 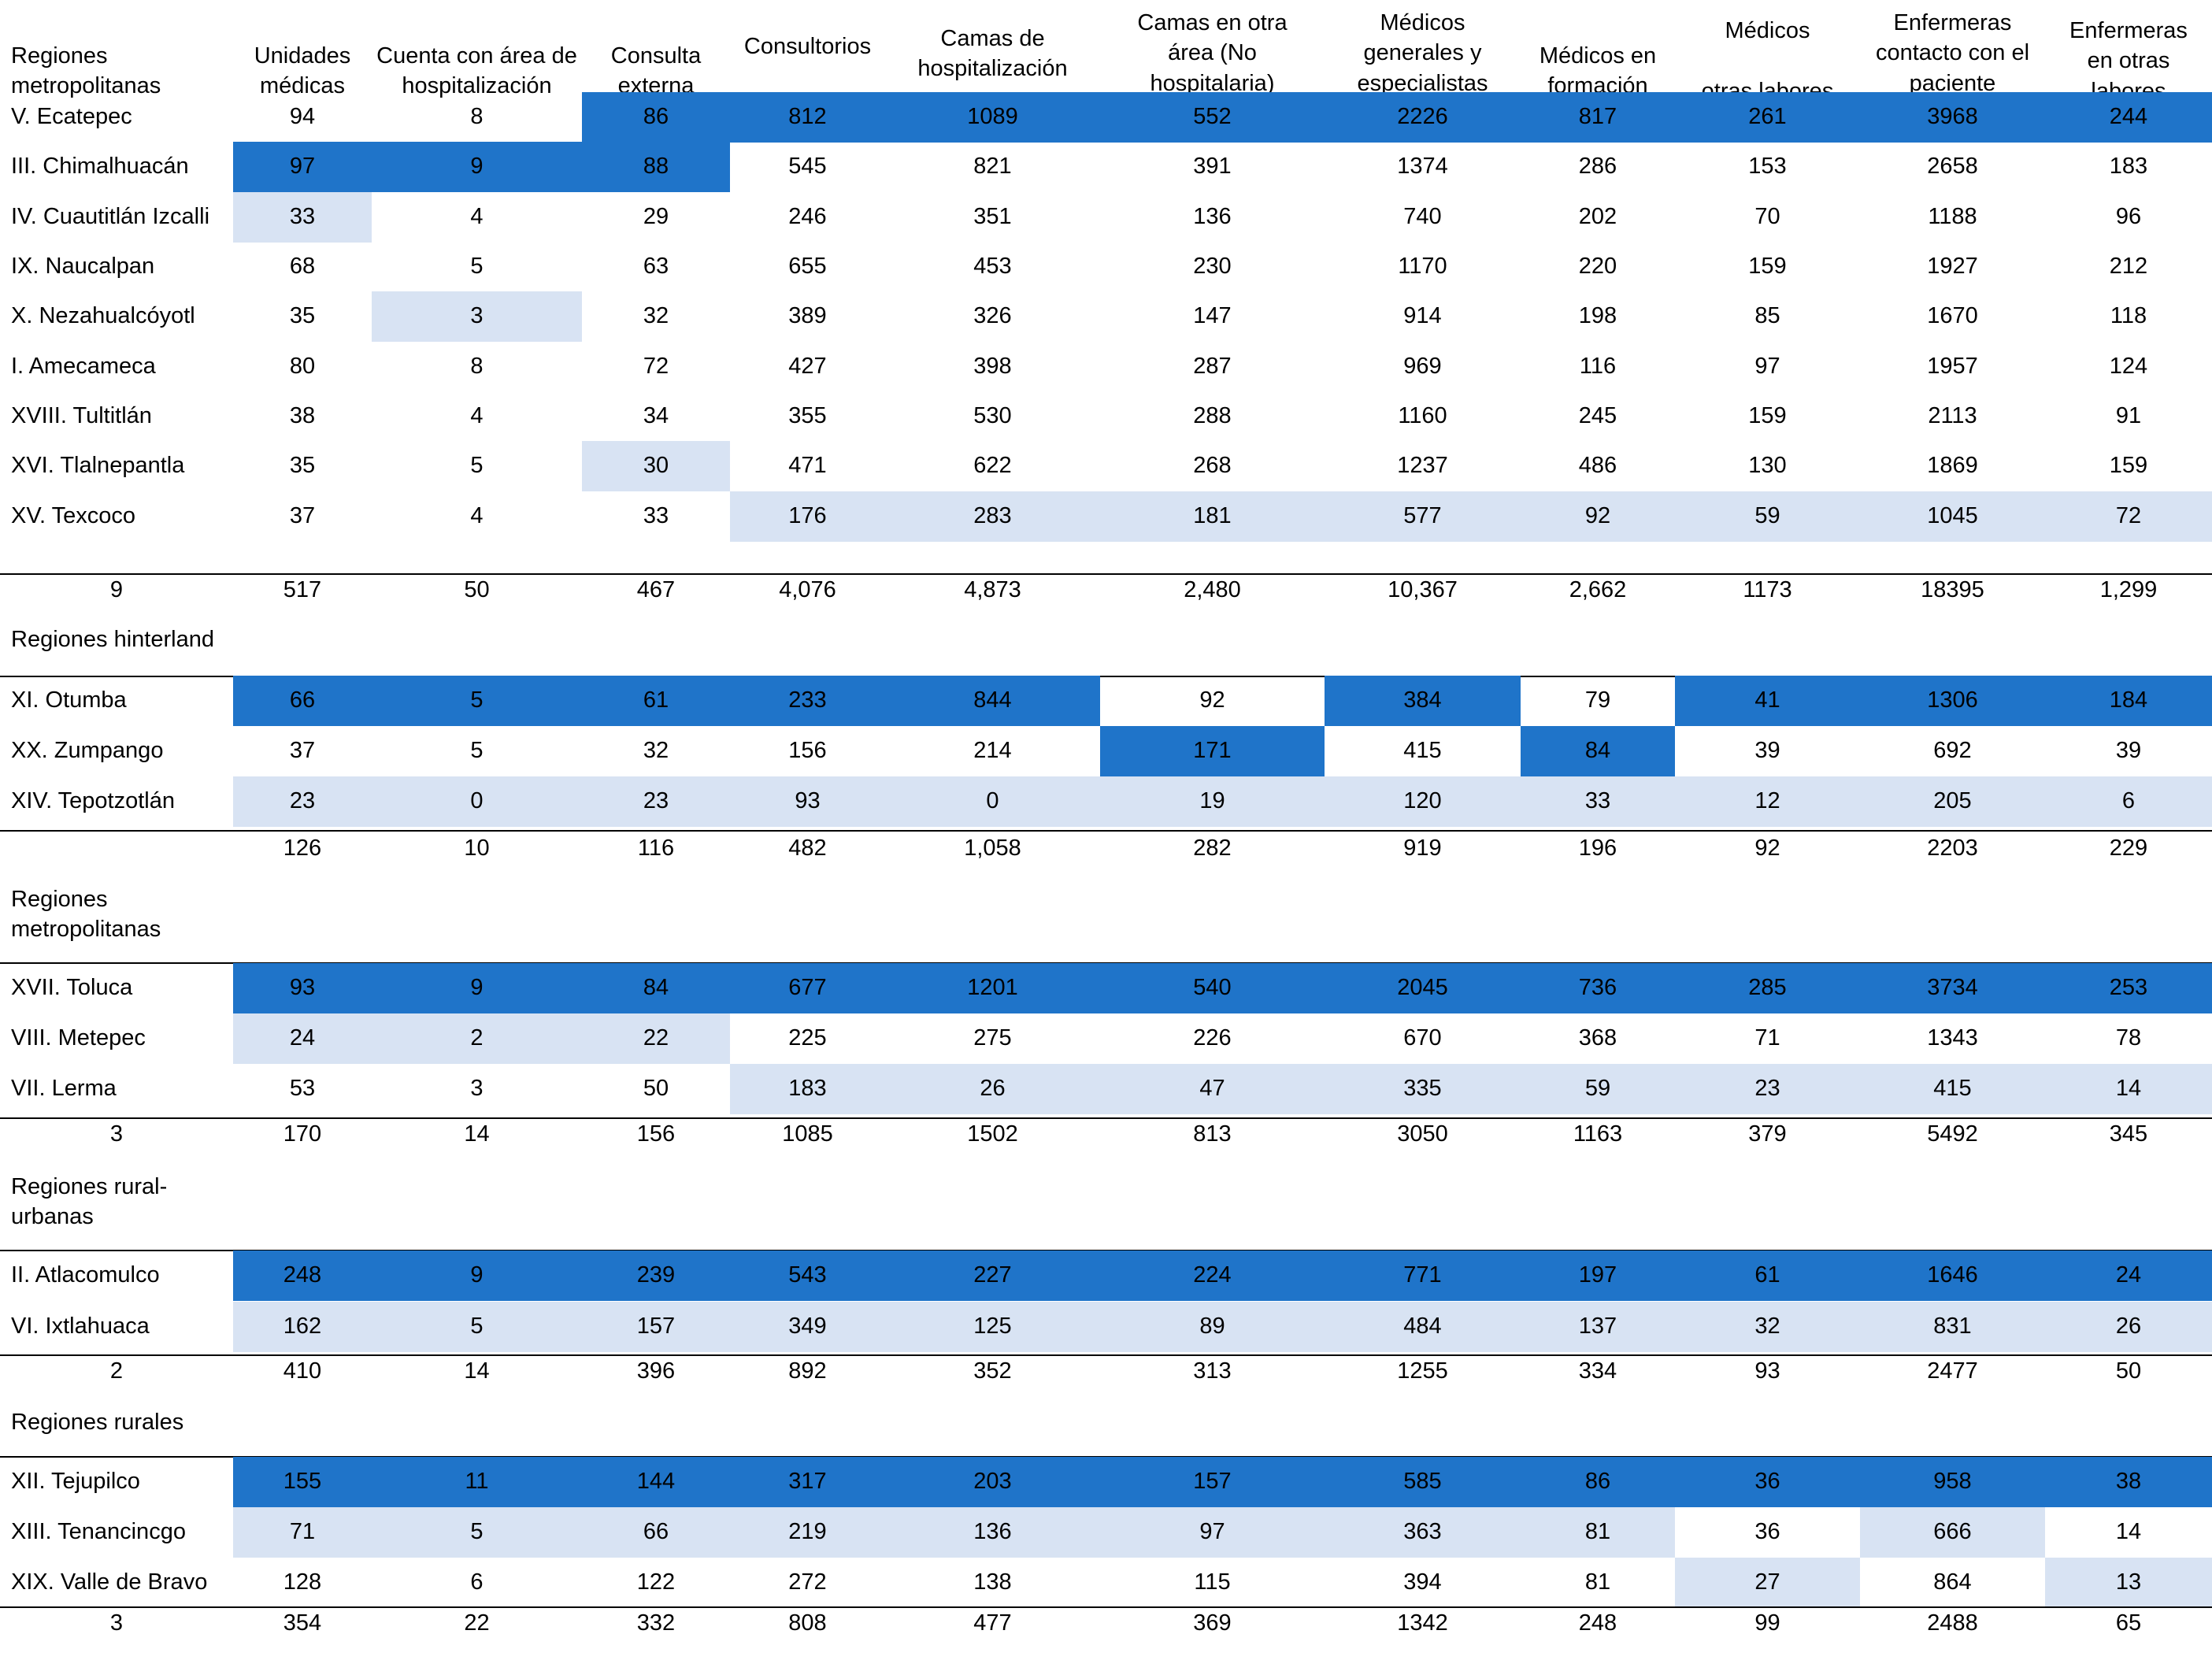 I want to click on subtotal-cell-consulta-externa: 396, so click(x=656, y=1371).